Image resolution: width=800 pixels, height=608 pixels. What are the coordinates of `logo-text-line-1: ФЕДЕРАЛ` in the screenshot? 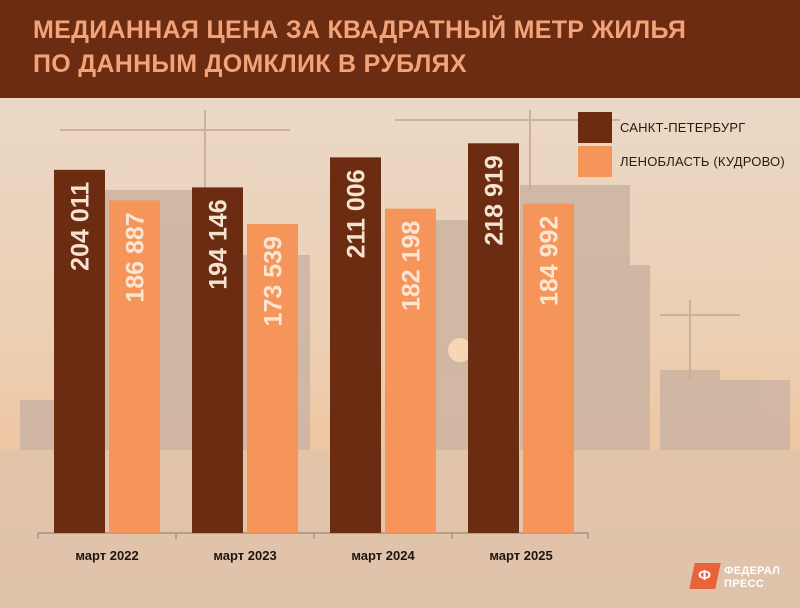 It's located at (752, 571).